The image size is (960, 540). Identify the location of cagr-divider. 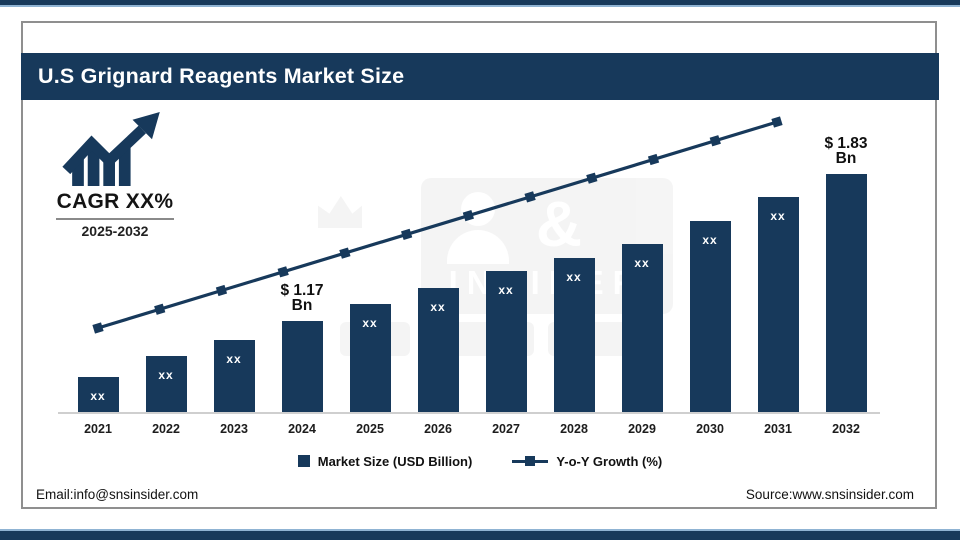
(115, 219).